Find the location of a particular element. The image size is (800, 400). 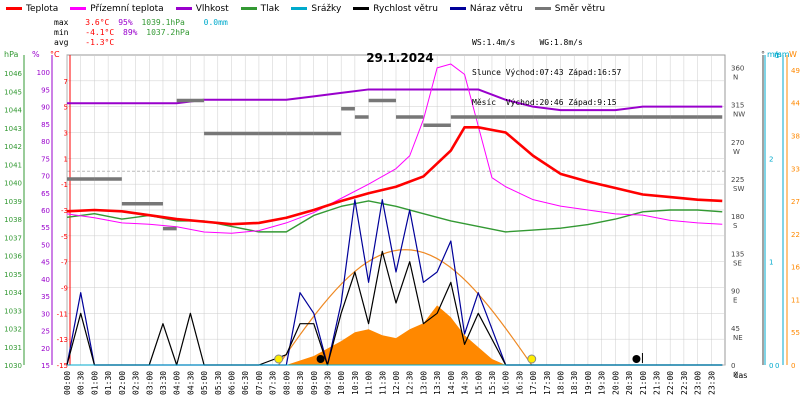

pct-tick-label: 70 is located at coordinates (45, 177).